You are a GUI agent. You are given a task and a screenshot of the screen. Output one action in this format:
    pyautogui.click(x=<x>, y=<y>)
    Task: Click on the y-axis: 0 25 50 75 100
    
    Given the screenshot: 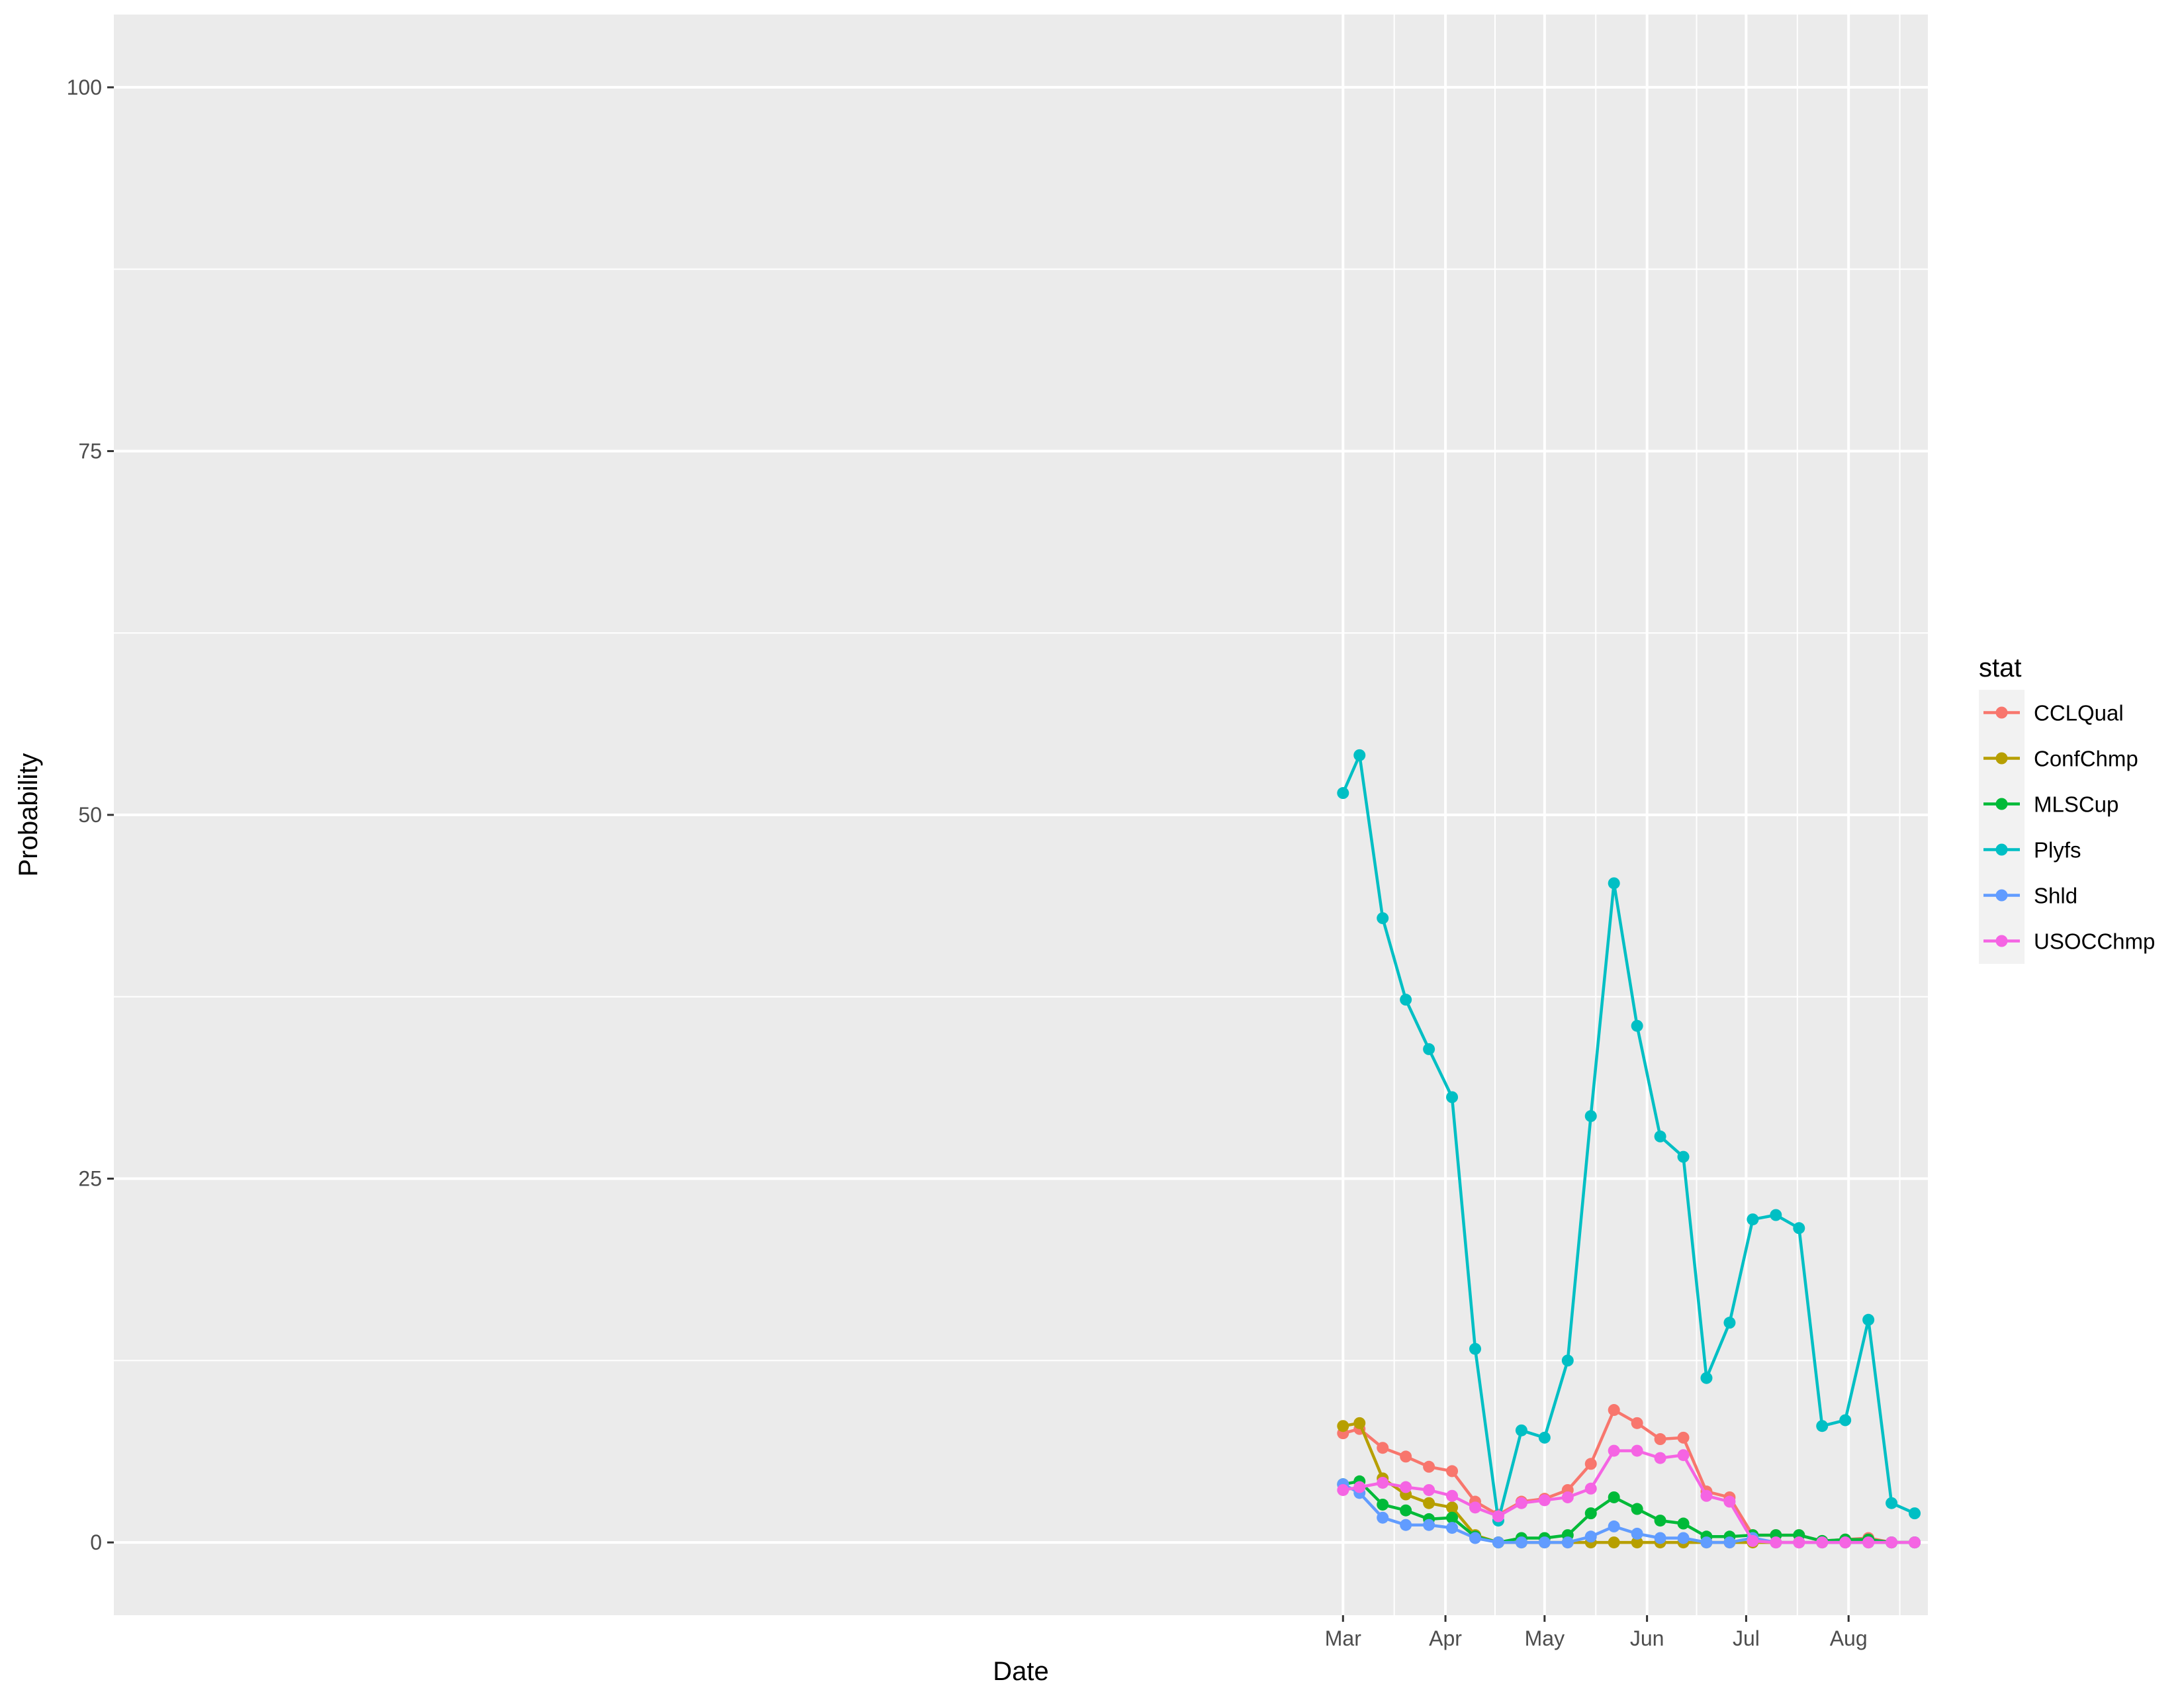 What is the action you would take?
    pyautogui.click(x=90, y=814)
    